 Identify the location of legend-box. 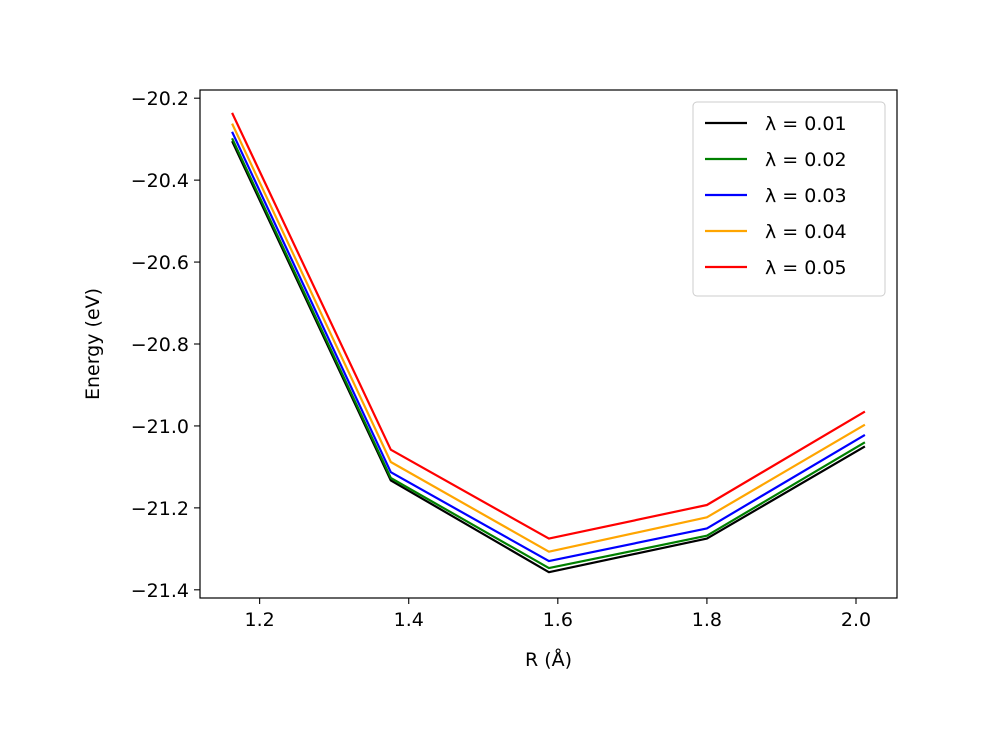
(789, 199).